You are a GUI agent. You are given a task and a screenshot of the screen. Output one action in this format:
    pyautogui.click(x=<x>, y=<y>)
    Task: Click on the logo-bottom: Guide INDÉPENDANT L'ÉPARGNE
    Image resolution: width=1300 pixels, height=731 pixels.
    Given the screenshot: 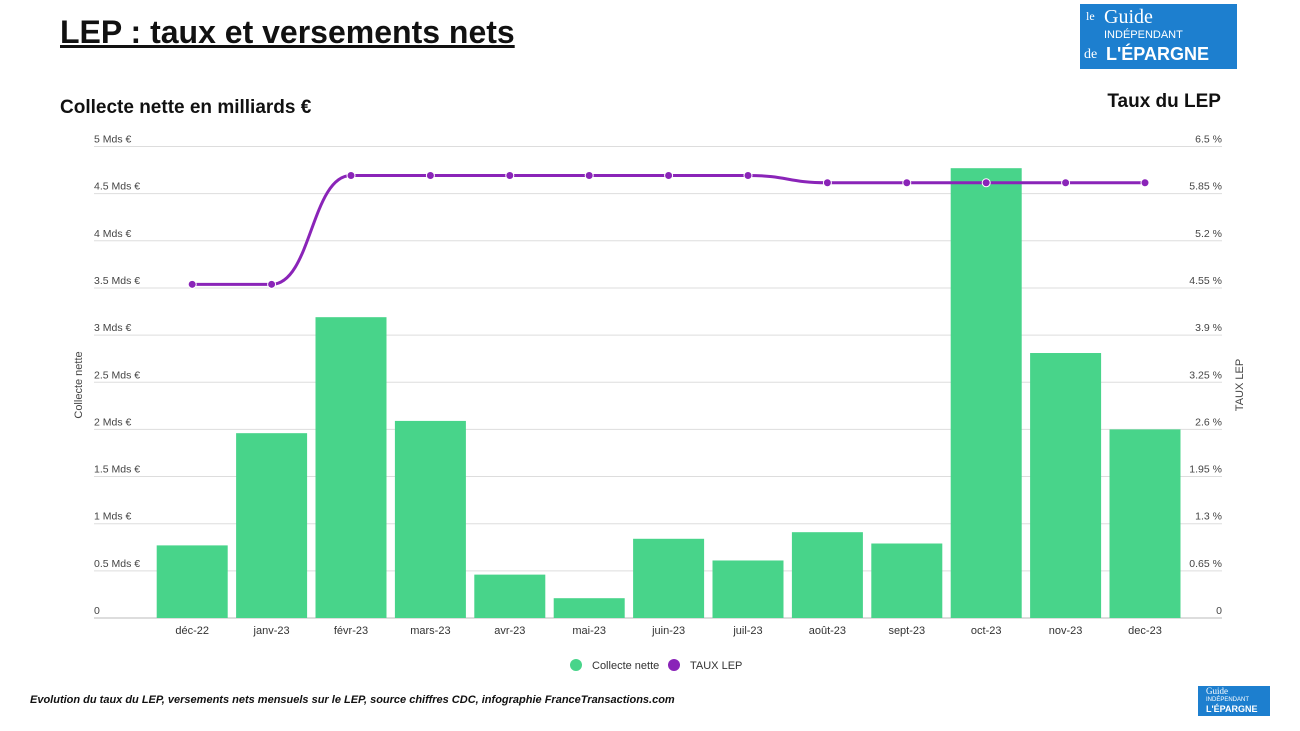 What is the action you would take?
    pyautogui.click(x=1234, y=701)
    